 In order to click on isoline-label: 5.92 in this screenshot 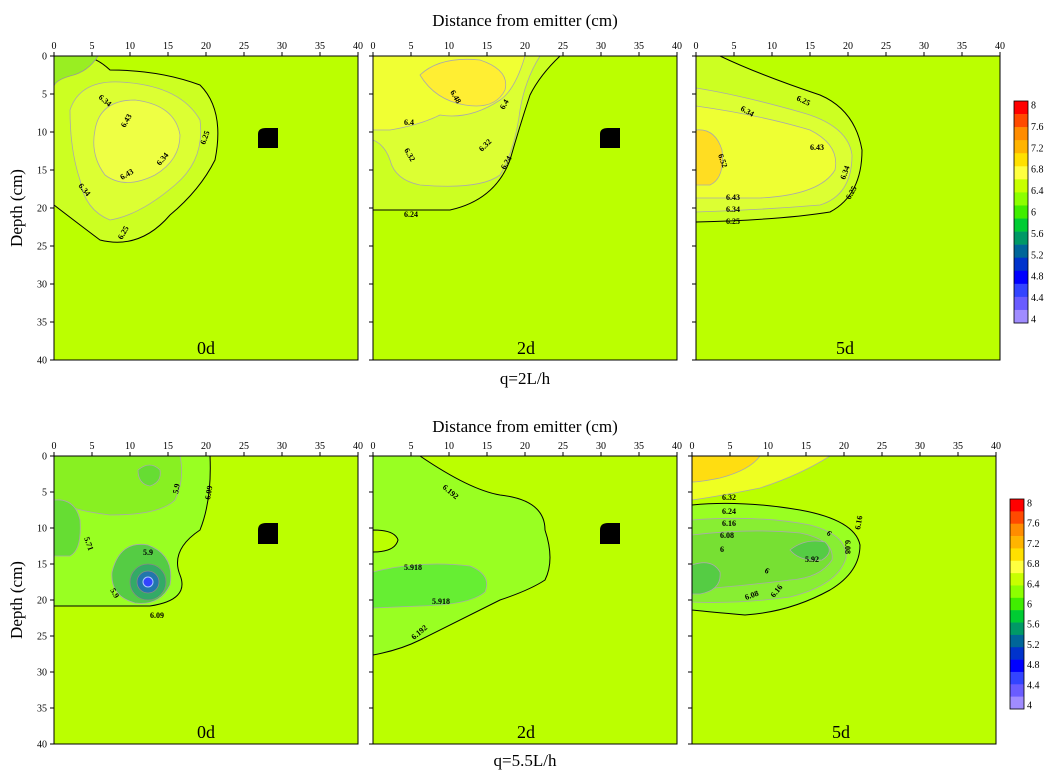, I will do `click(812, 559)`.